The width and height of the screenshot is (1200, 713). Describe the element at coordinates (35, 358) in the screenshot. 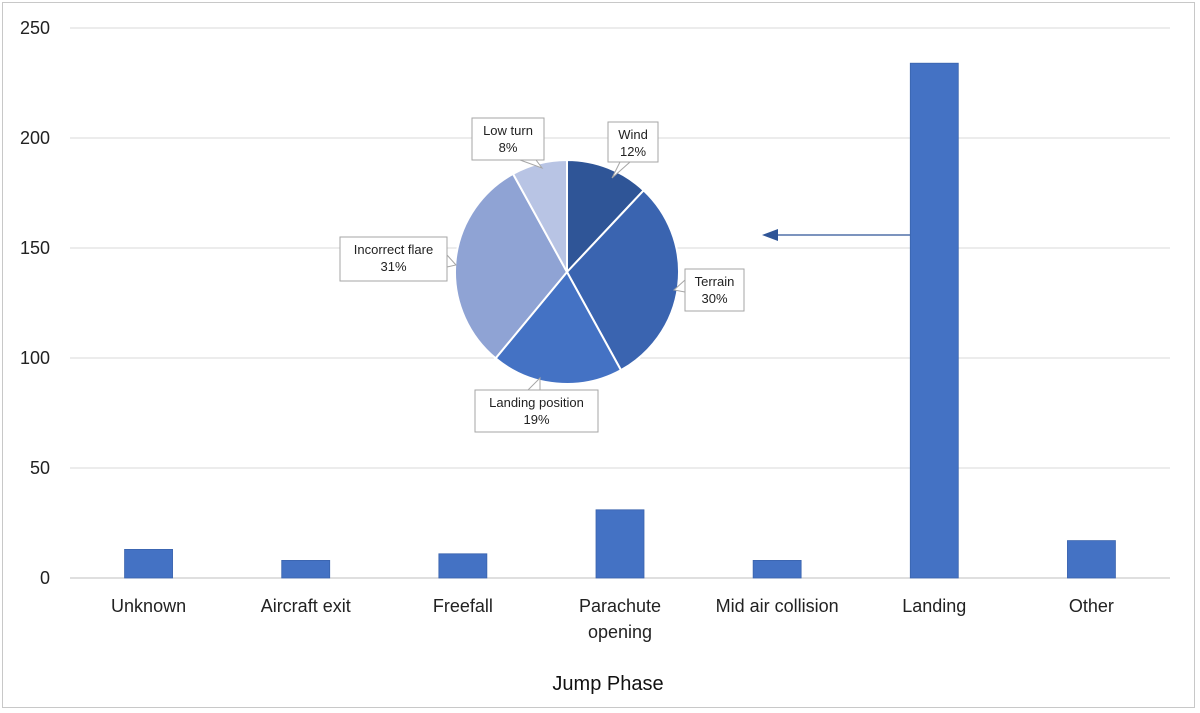

I see `y-tick-label: 100` at that location.